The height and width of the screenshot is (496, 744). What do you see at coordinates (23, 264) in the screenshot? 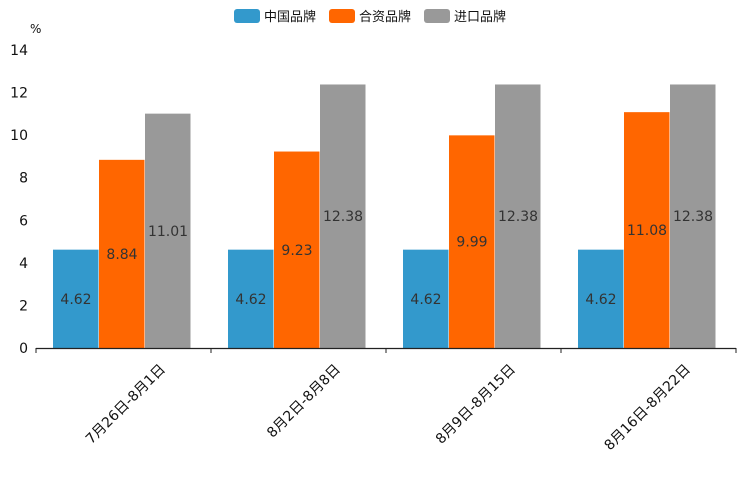
I see `y-tick-label: 4` at bounding box center [23, 264].